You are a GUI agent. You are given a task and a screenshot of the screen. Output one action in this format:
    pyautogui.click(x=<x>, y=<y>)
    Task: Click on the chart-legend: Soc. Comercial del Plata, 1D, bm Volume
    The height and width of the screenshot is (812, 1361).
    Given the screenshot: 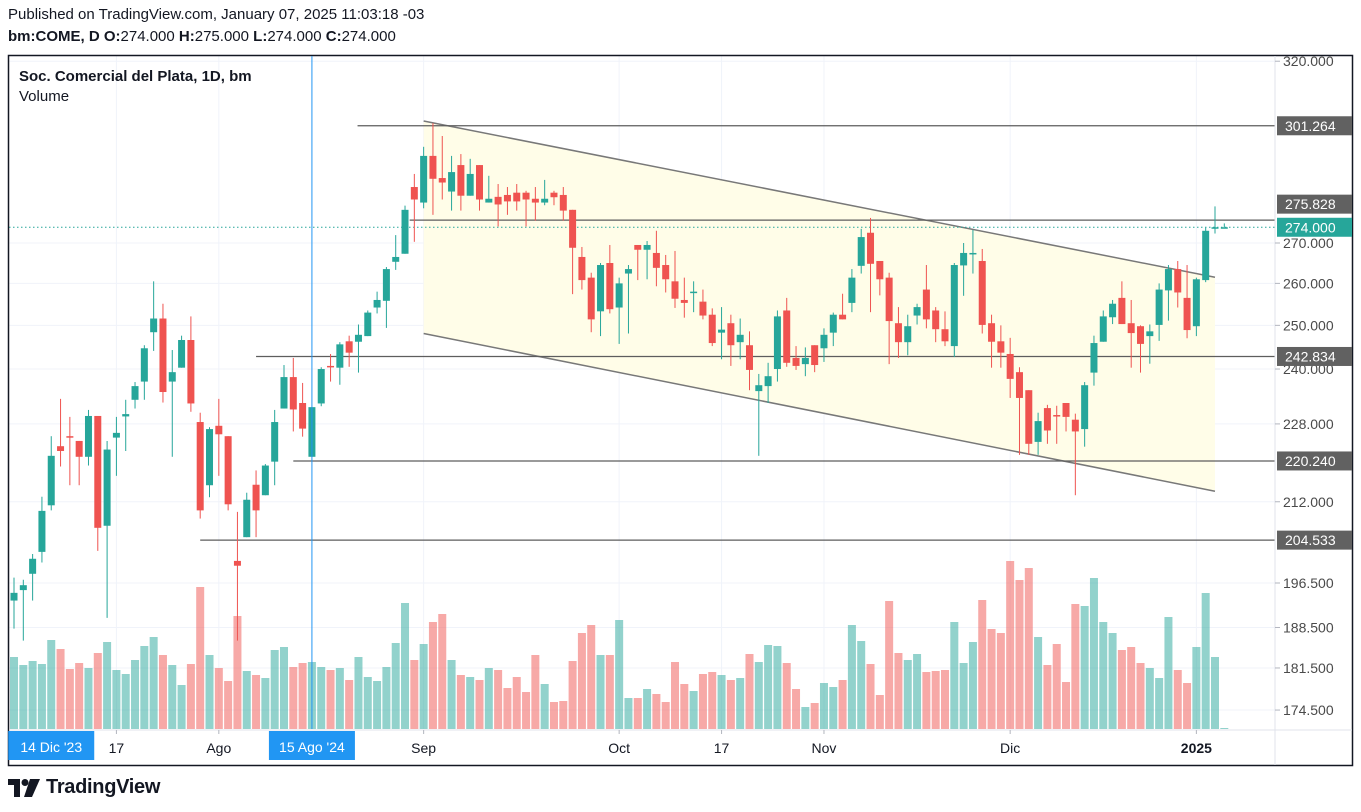 What is the action you would take?
    pyautogui.click(x=135, y=87)
    